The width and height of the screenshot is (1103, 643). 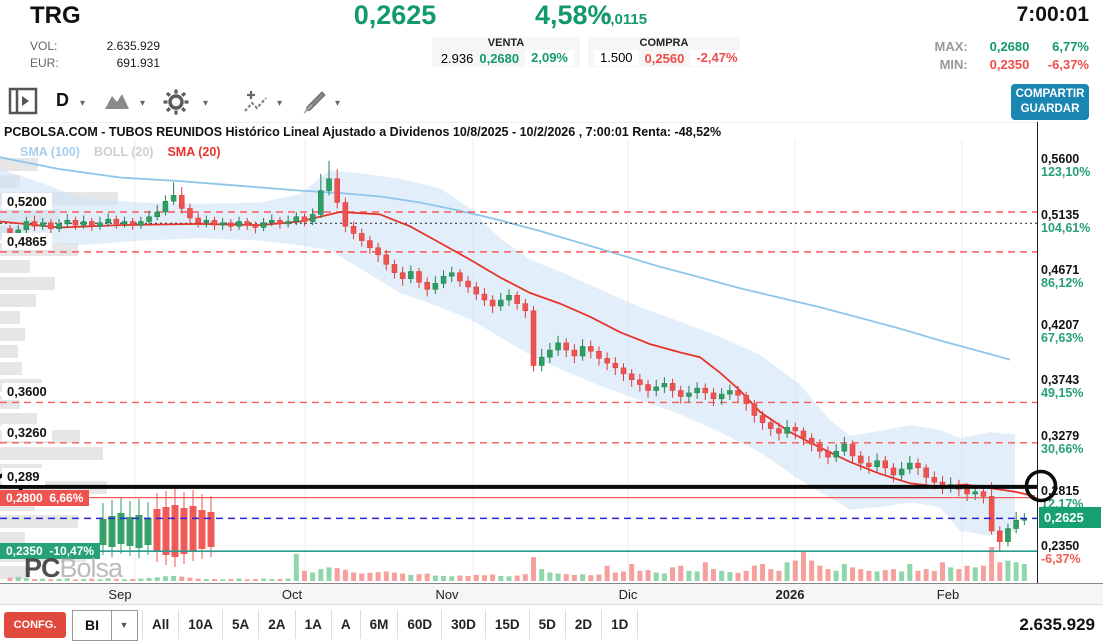 I want to click on x-axis-label: 2026, so click(x=790, y=594).